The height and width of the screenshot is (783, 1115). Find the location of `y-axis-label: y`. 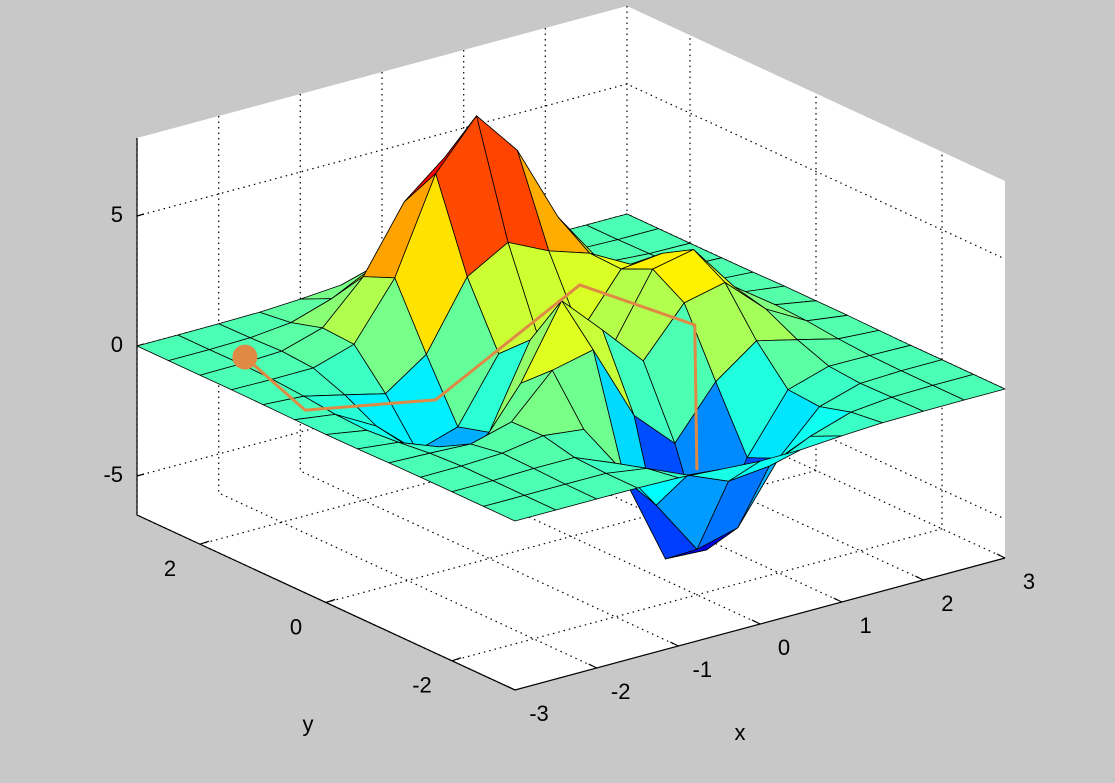

y-axis-label: y is located at coordinates (308, 723).